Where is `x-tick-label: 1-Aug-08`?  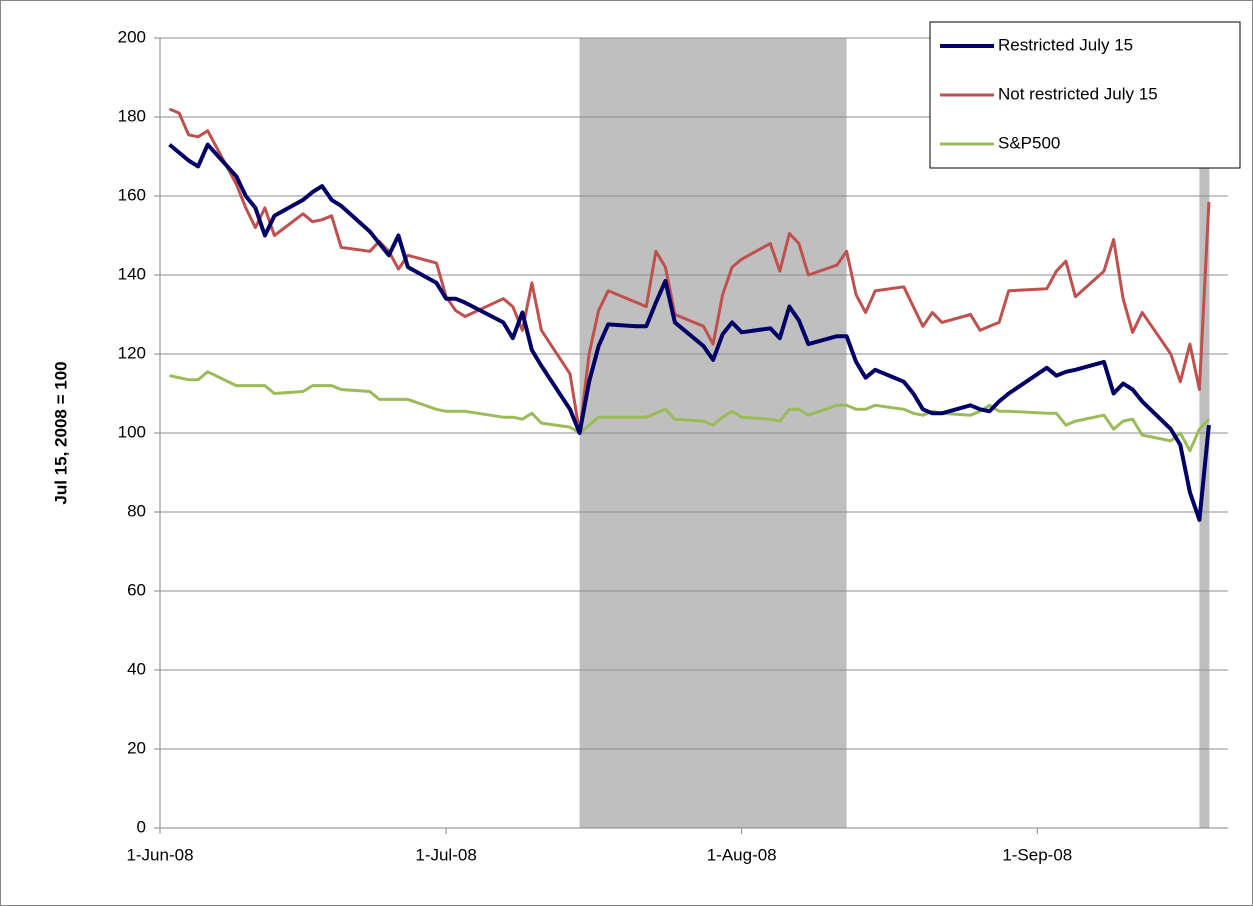
x-tick-label: 1-Aug-08 is located at coordinates (742, 854).